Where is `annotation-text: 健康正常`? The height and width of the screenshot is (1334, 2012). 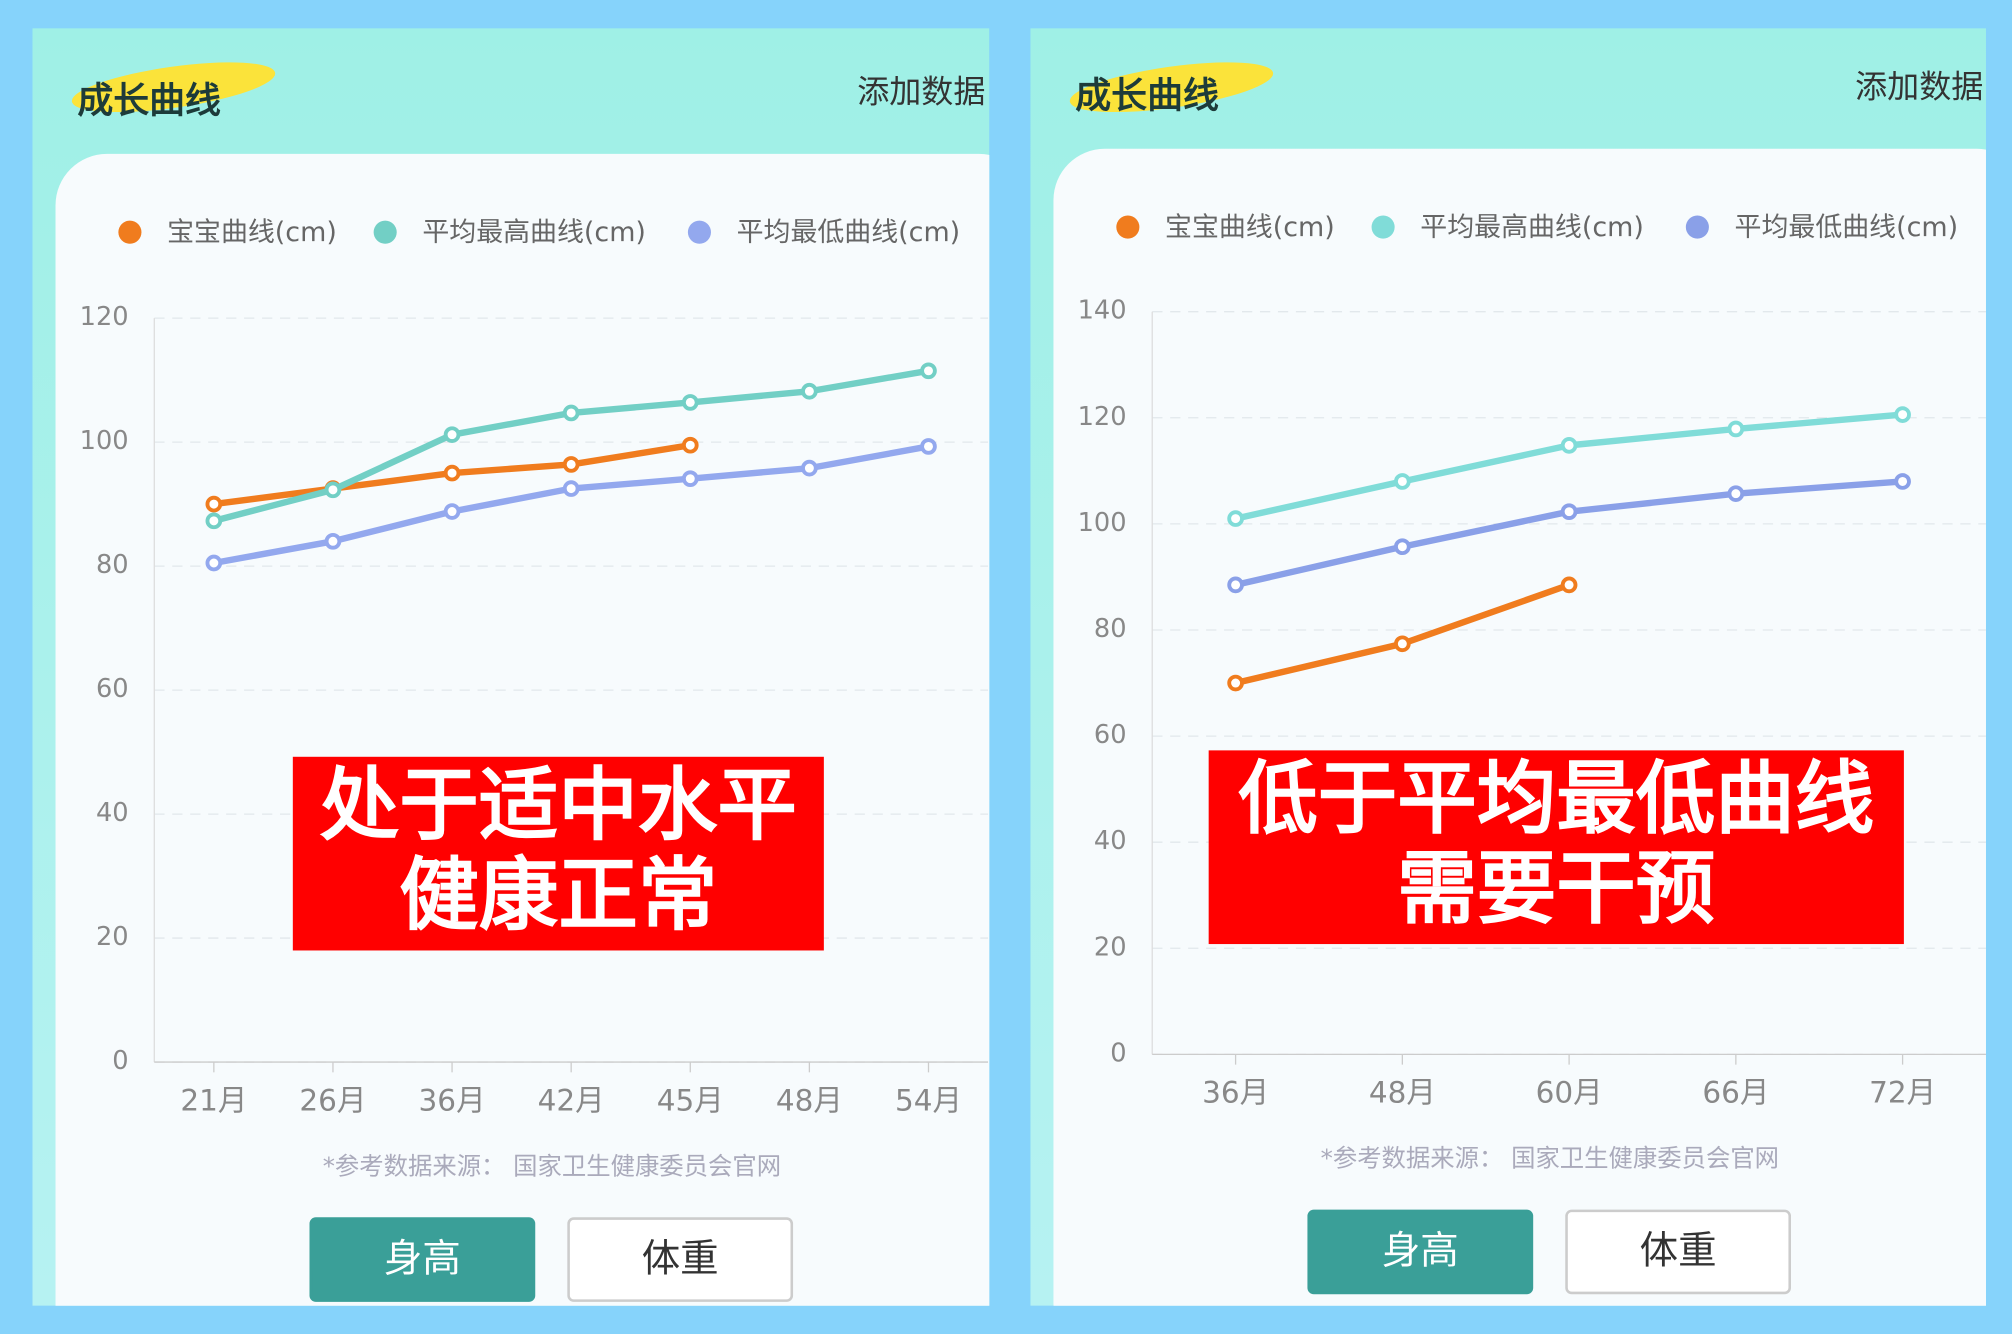 annotation-text: 健康正常 is located at coordinates (558, 894).